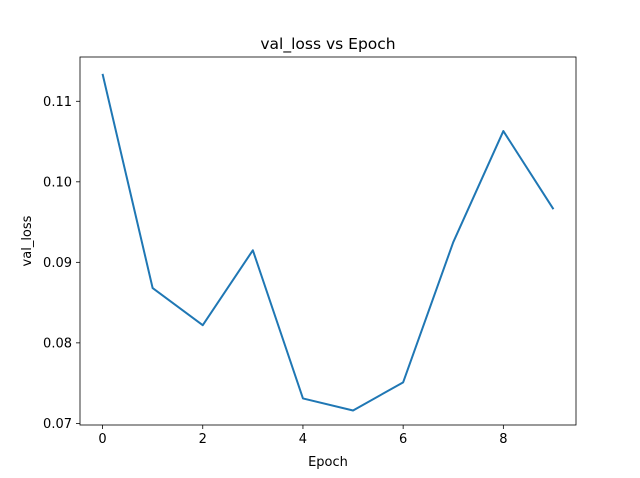  I want to click on y-tick-label: 0.09, so click(57, 263).